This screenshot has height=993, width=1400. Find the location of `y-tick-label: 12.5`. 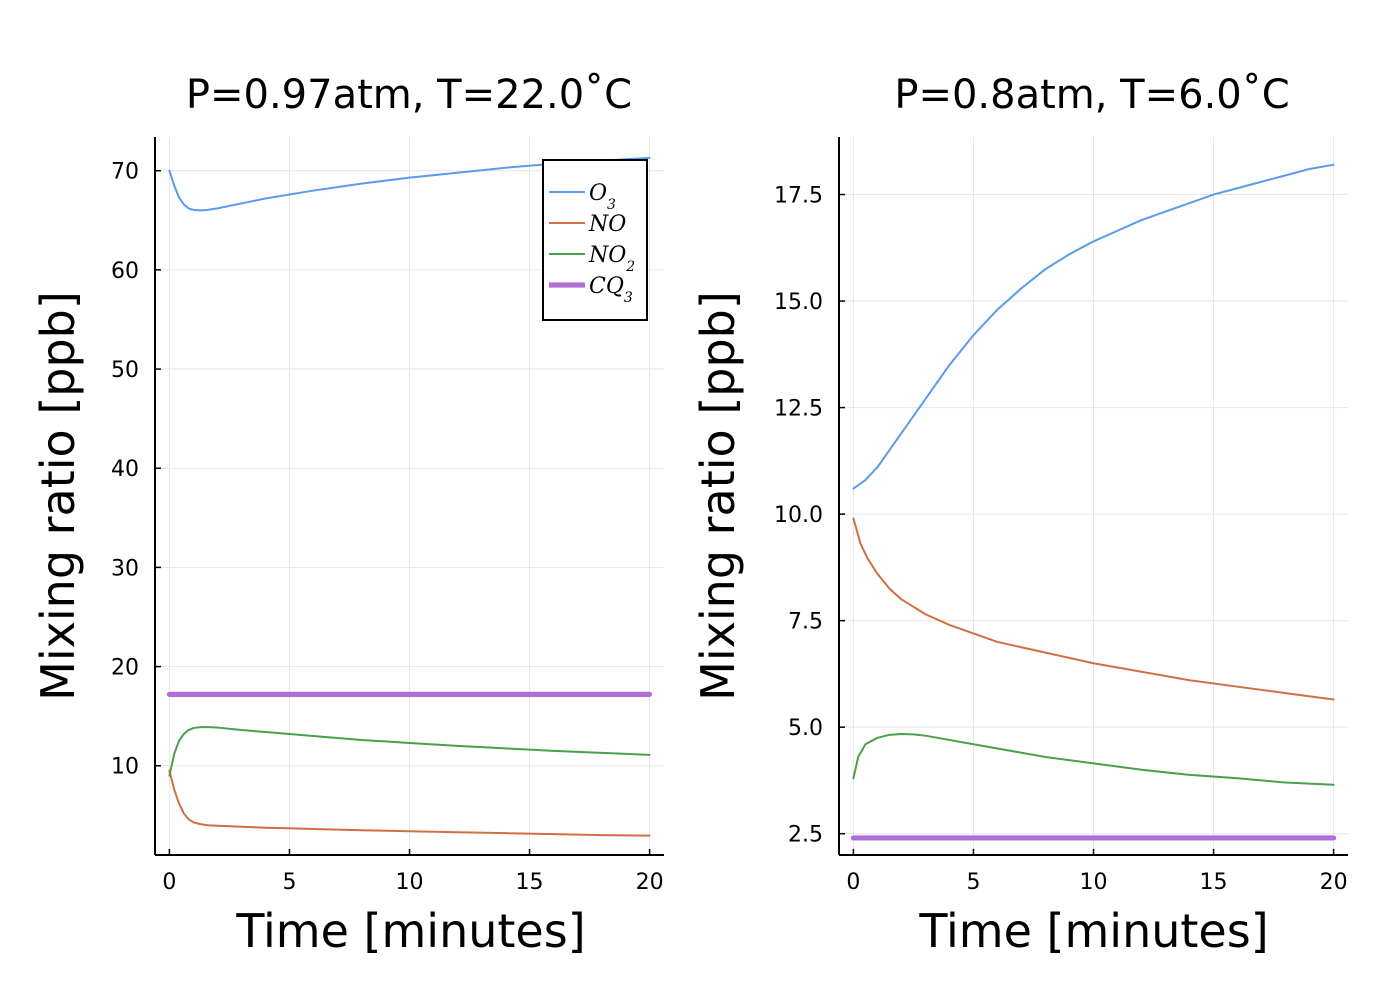

y-tick-label: 12.5 is located at coordinates (798, 409).